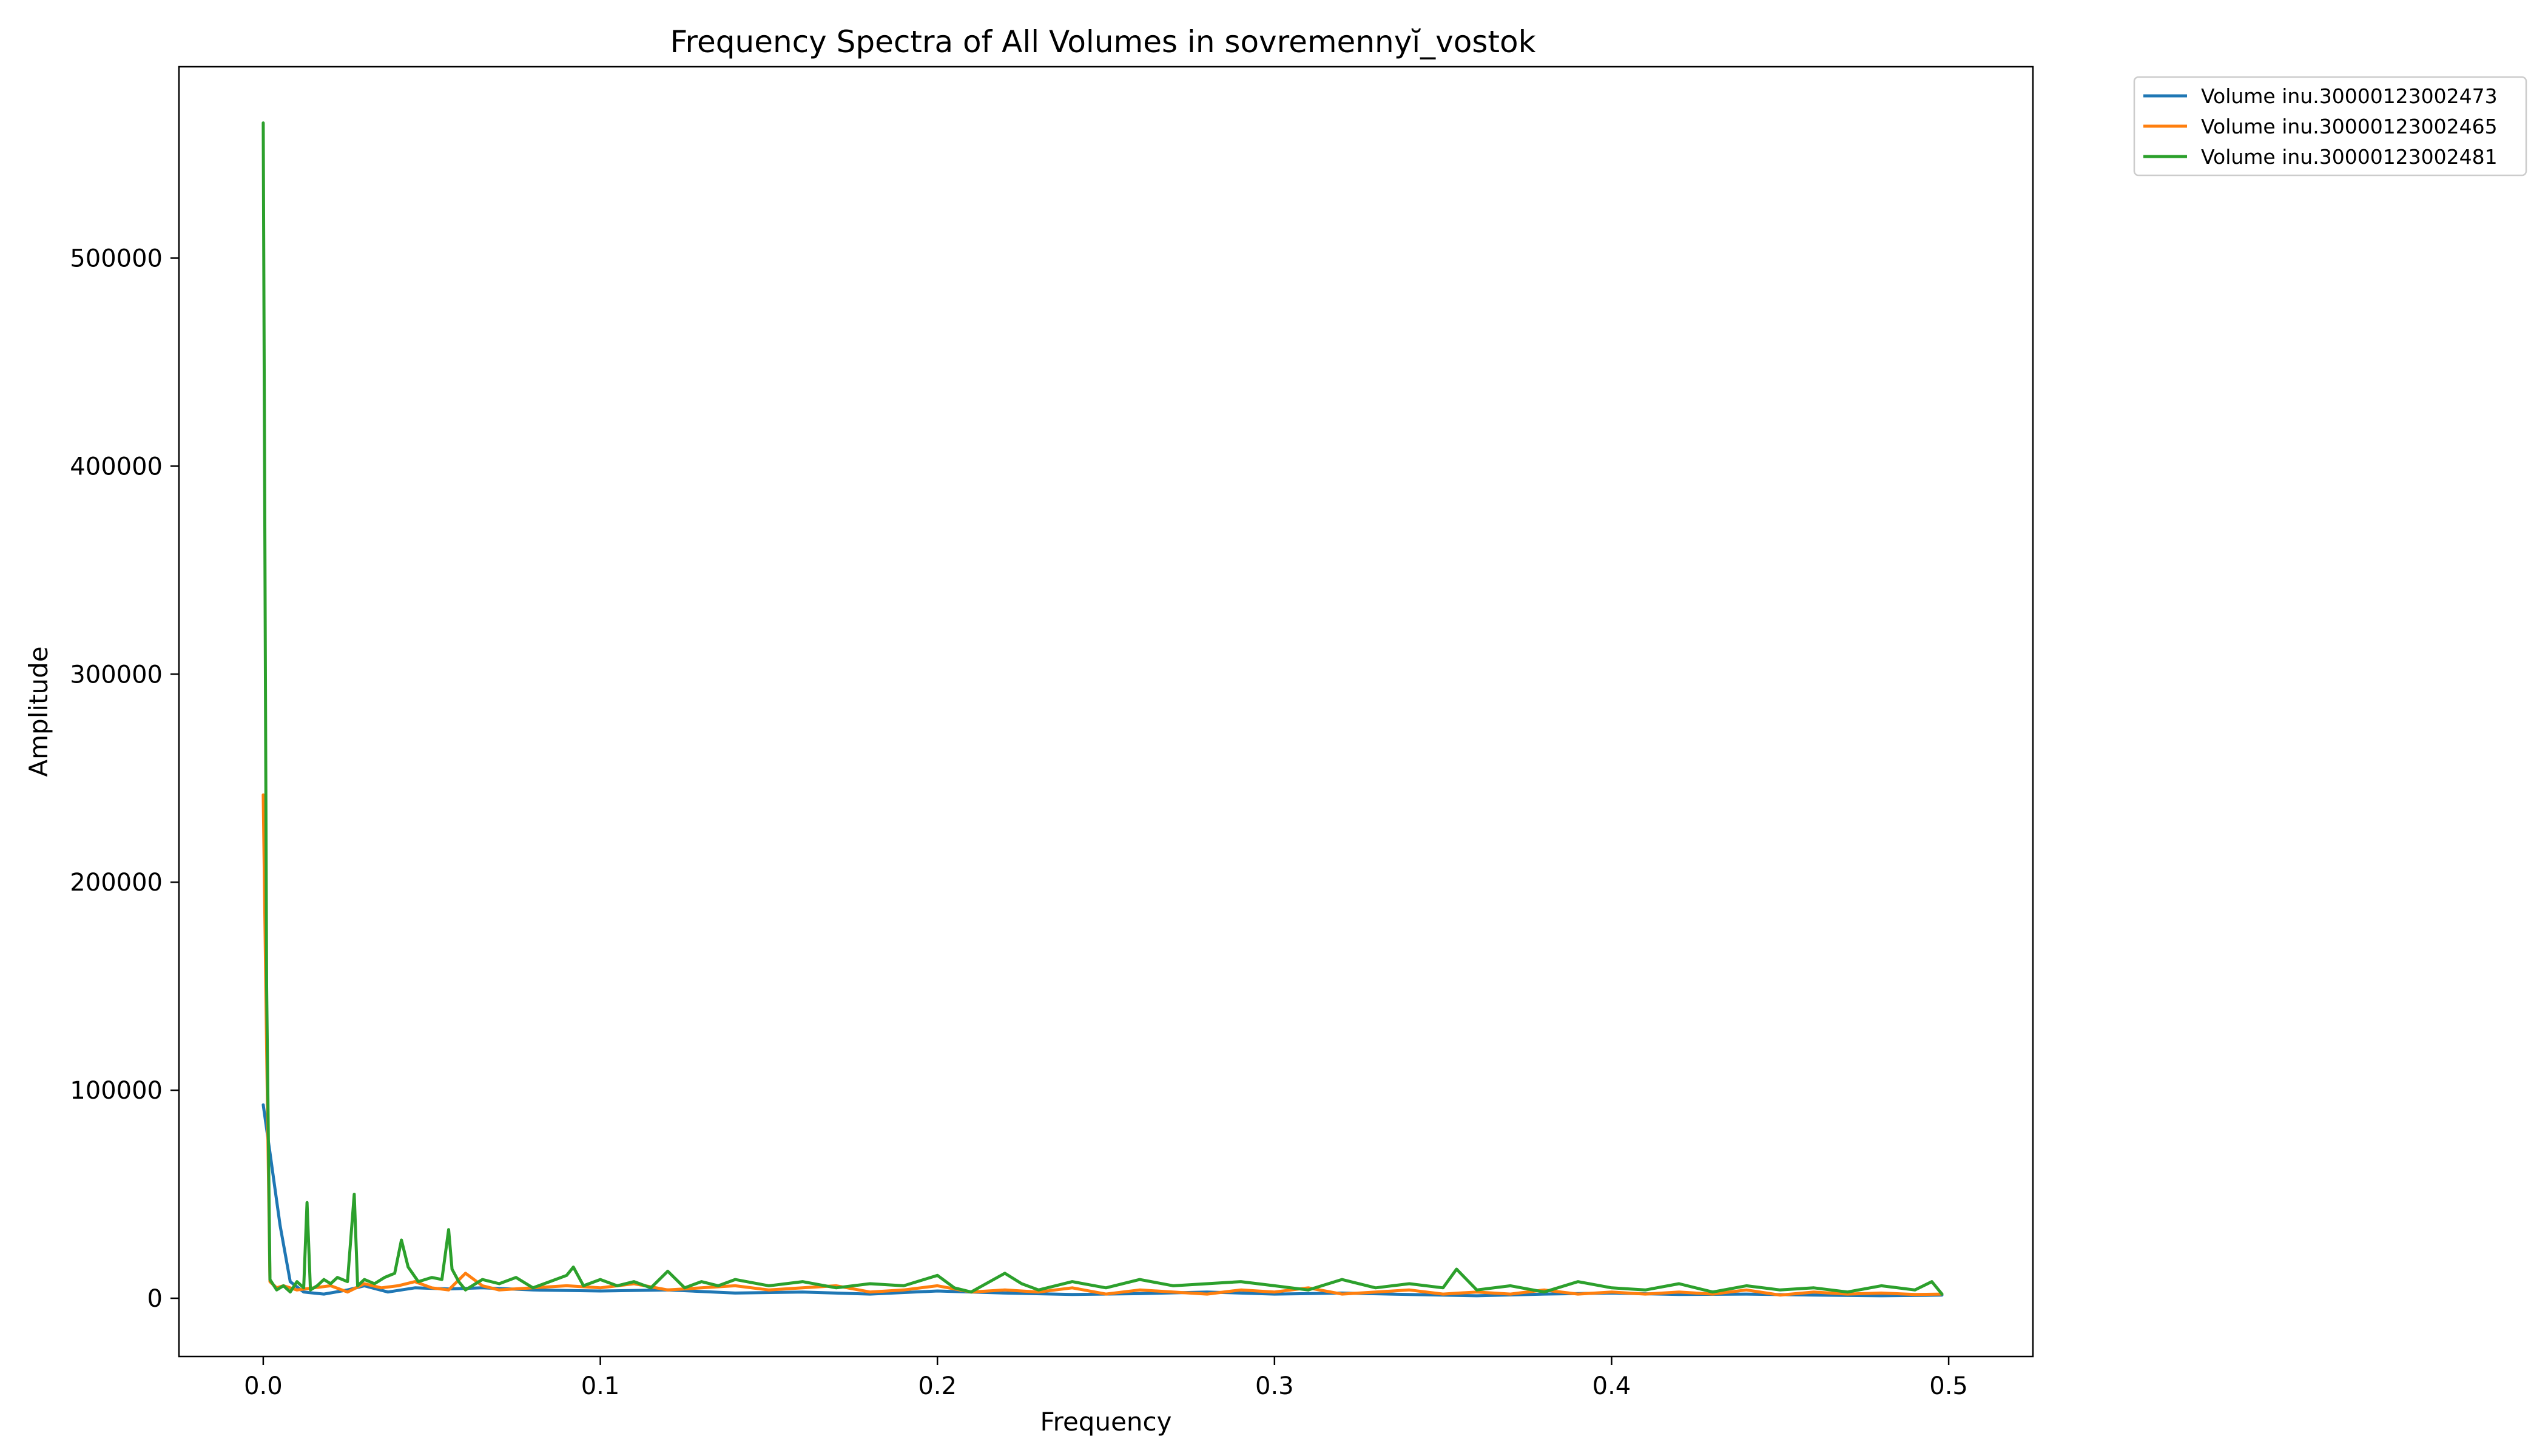 The height and width of the screenshot is (1456, 2548). I want to click on x-axis-ticks: 0.0 0.1 0.2 0.3 0.4 0.5, so click(1106, 1378).